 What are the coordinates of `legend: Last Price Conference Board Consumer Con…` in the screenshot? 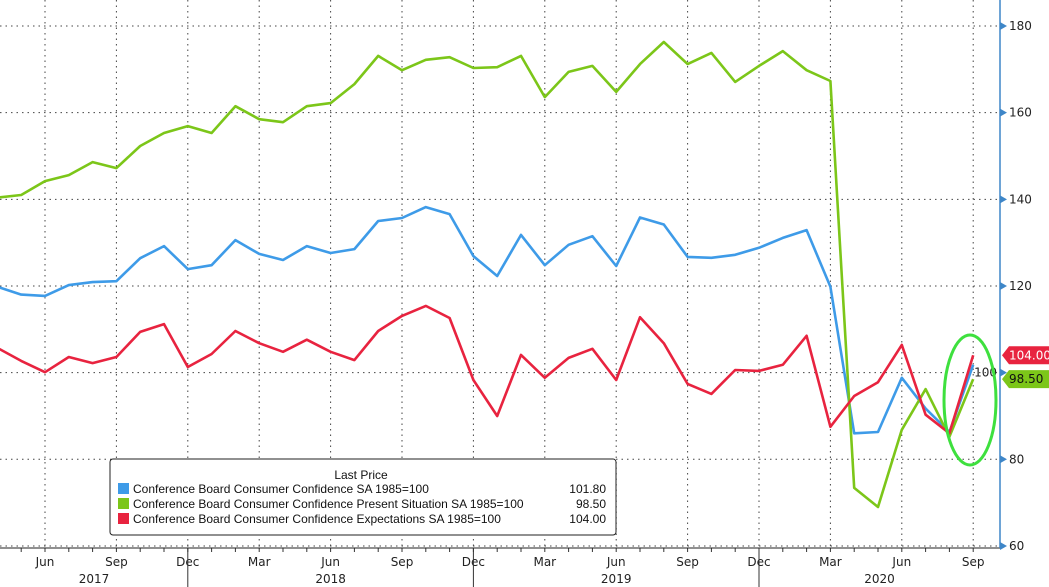 It's located at (363, 497).